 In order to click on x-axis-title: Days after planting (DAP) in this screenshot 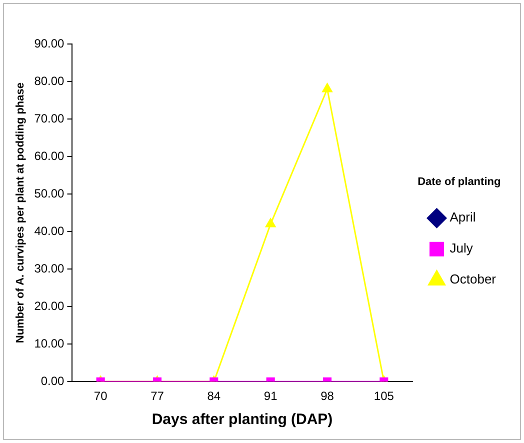, I will do `click(242, 419)`.